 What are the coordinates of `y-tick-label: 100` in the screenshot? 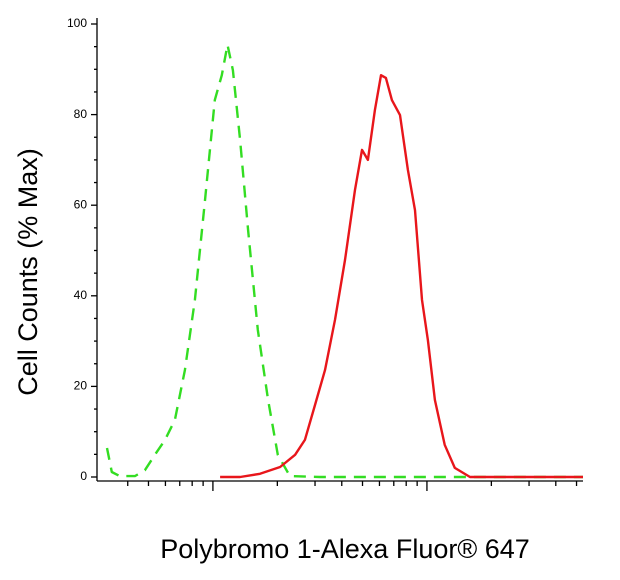 It's located at (77, 23).